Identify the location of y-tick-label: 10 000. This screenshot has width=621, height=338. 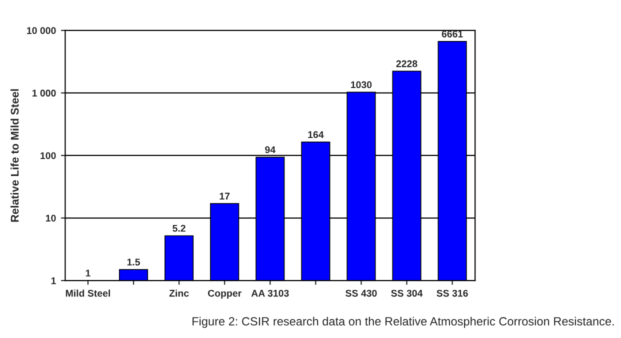
(41, 30).